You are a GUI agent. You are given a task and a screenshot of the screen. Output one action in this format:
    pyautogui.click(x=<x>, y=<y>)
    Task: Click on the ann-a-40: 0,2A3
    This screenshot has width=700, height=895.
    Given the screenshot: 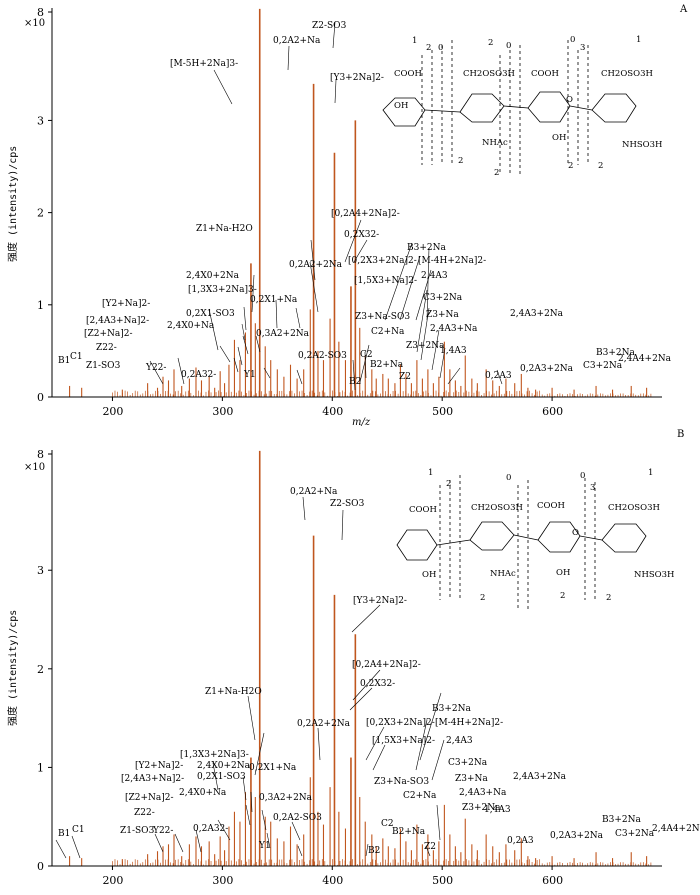 What is the action you would take?
    pyautogui.click(x=498, y=376)
    